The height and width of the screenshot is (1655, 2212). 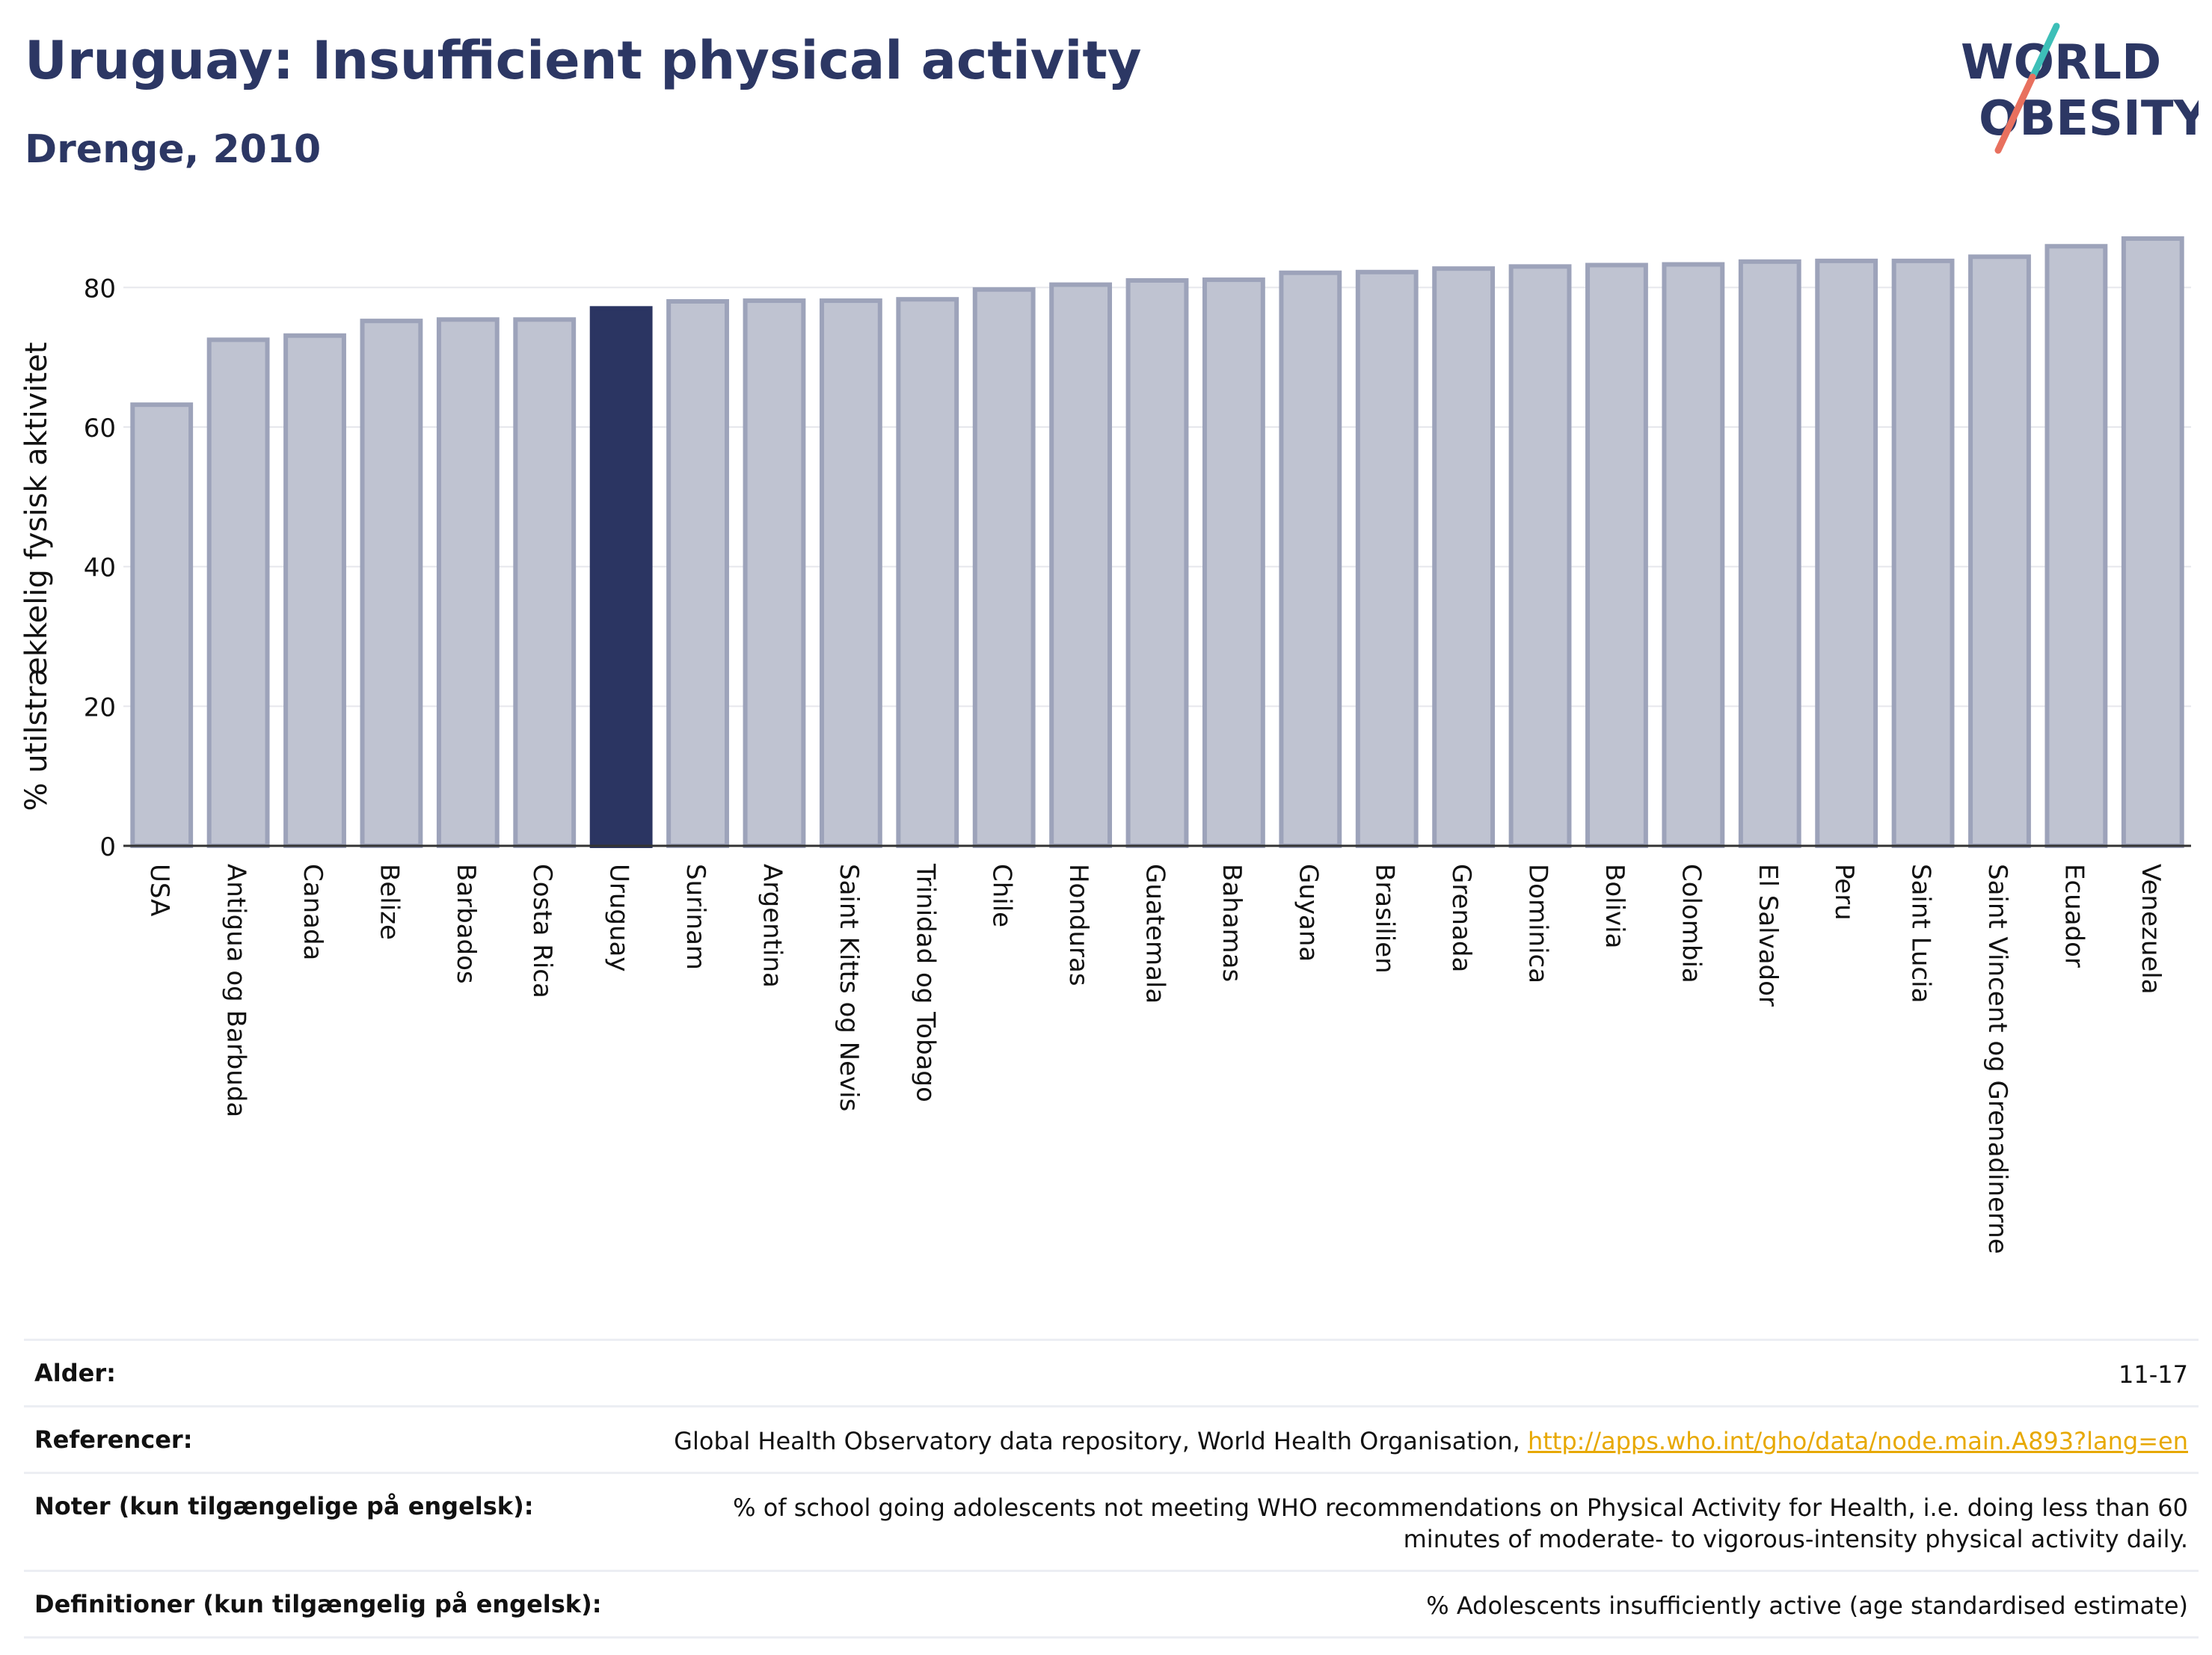 What do you see at coordinates (1310, 559) in the screenshot?
I see `bar-guyana` at bounding box center [1310, 559].